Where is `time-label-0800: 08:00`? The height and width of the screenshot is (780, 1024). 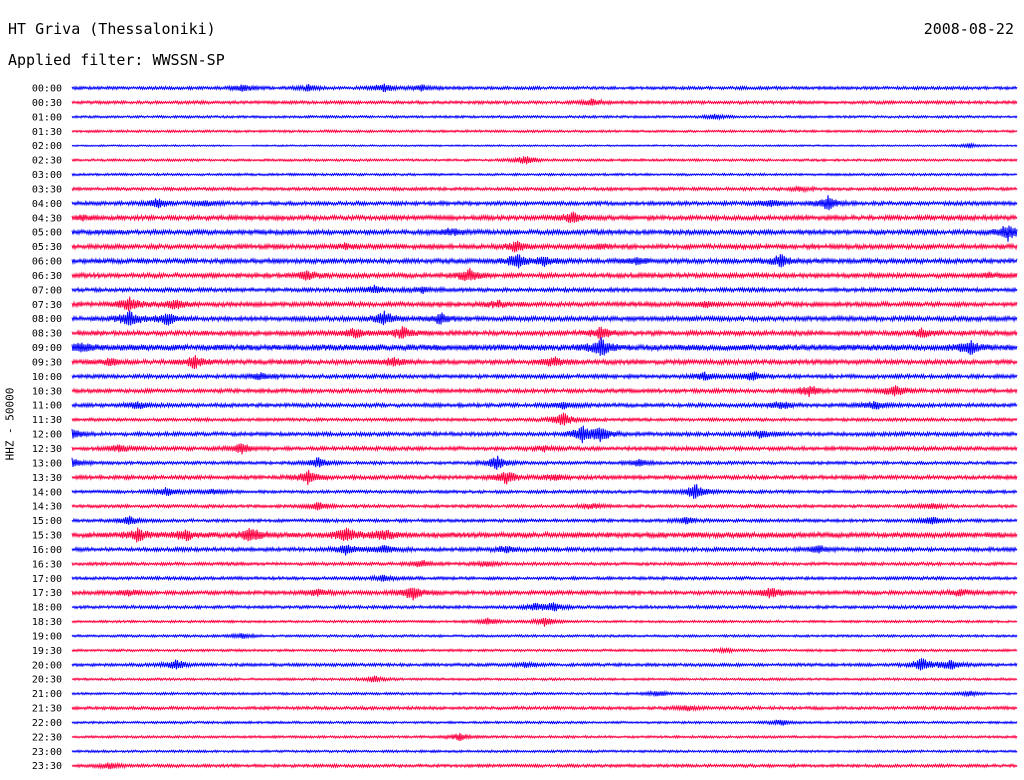 time-label-0800: 08:00 is located at coordinates (47, 319).